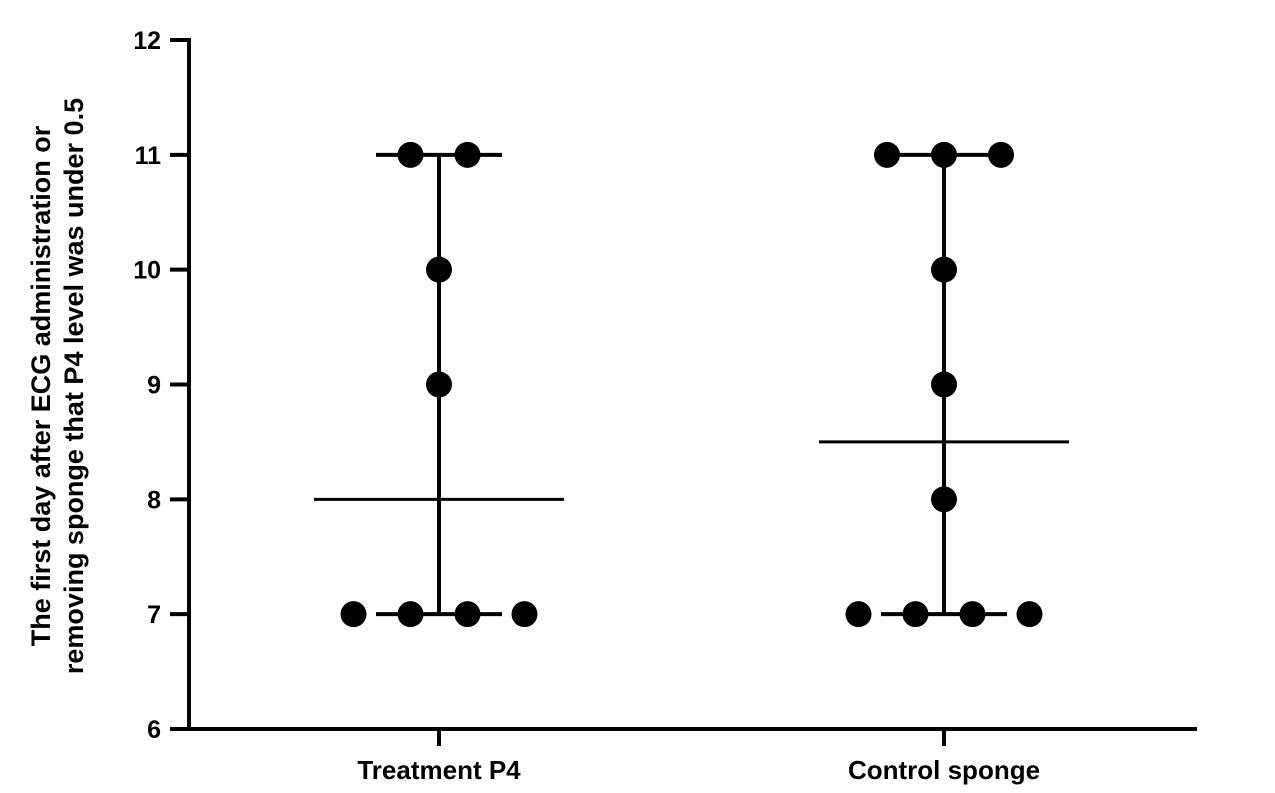 This screenshot has width=1275, height=793. I want to click on x-tick-label: Control sponge, so click(944, 770).